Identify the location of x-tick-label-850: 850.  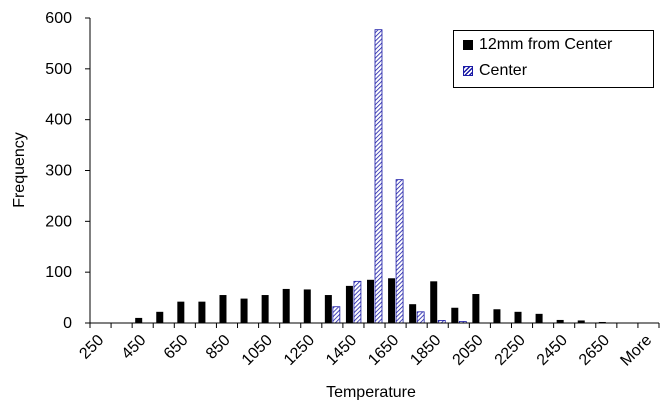
(218, 347).